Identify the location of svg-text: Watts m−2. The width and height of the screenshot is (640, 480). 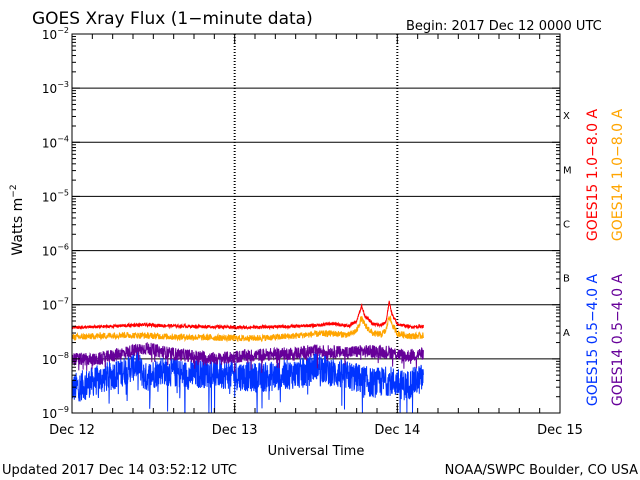
(17, 219).